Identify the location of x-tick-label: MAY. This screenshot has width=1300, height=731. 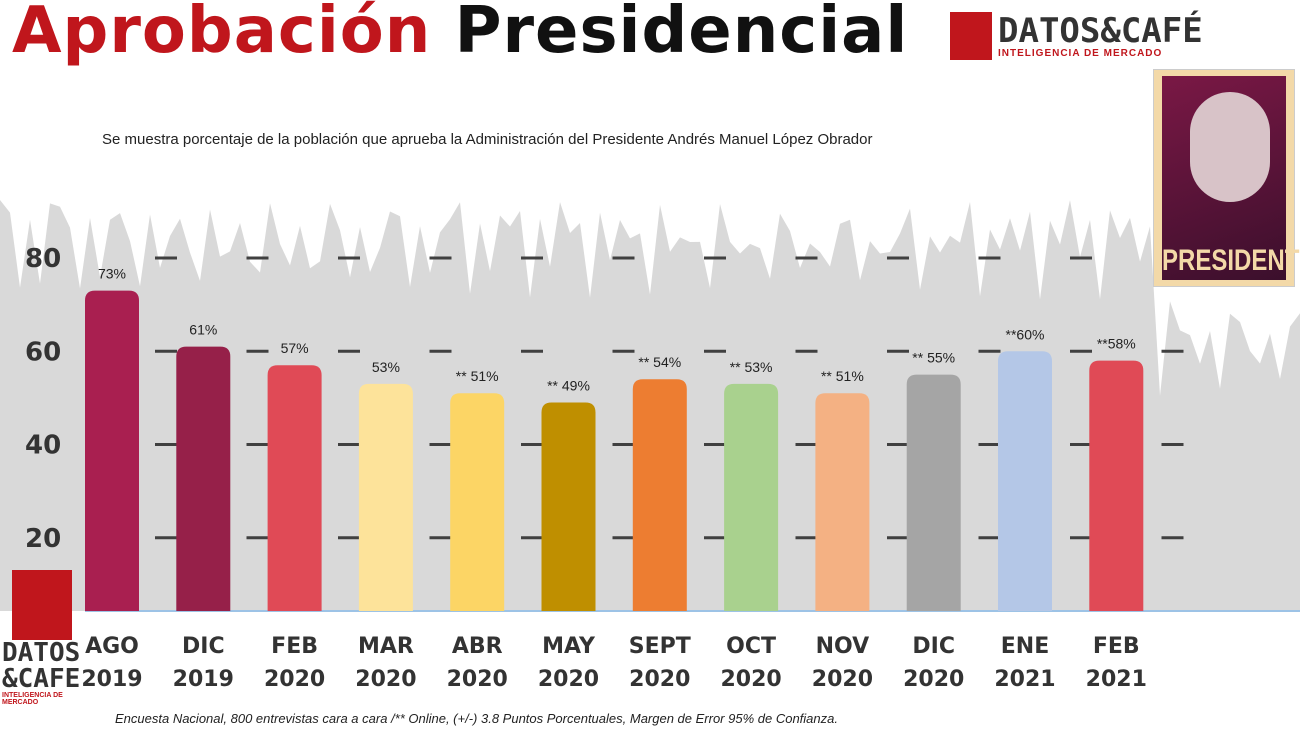
(569, 646).